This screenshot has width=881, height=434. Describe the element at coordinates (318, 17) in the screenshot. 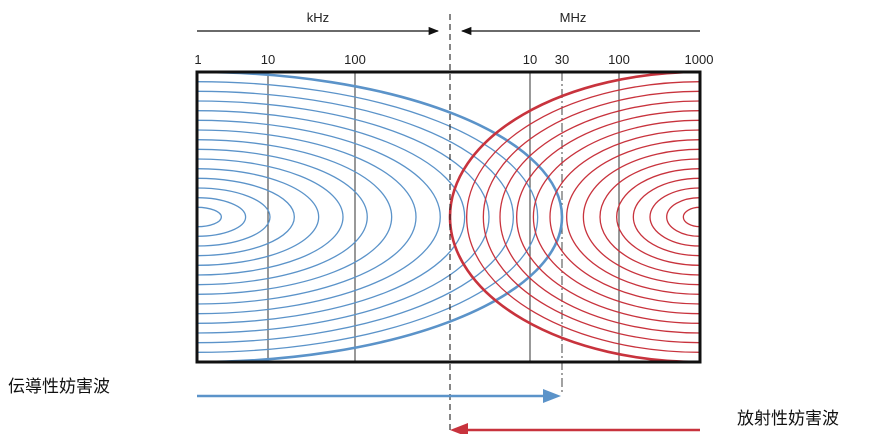

I see `khz-band-label: kHz` at that location.